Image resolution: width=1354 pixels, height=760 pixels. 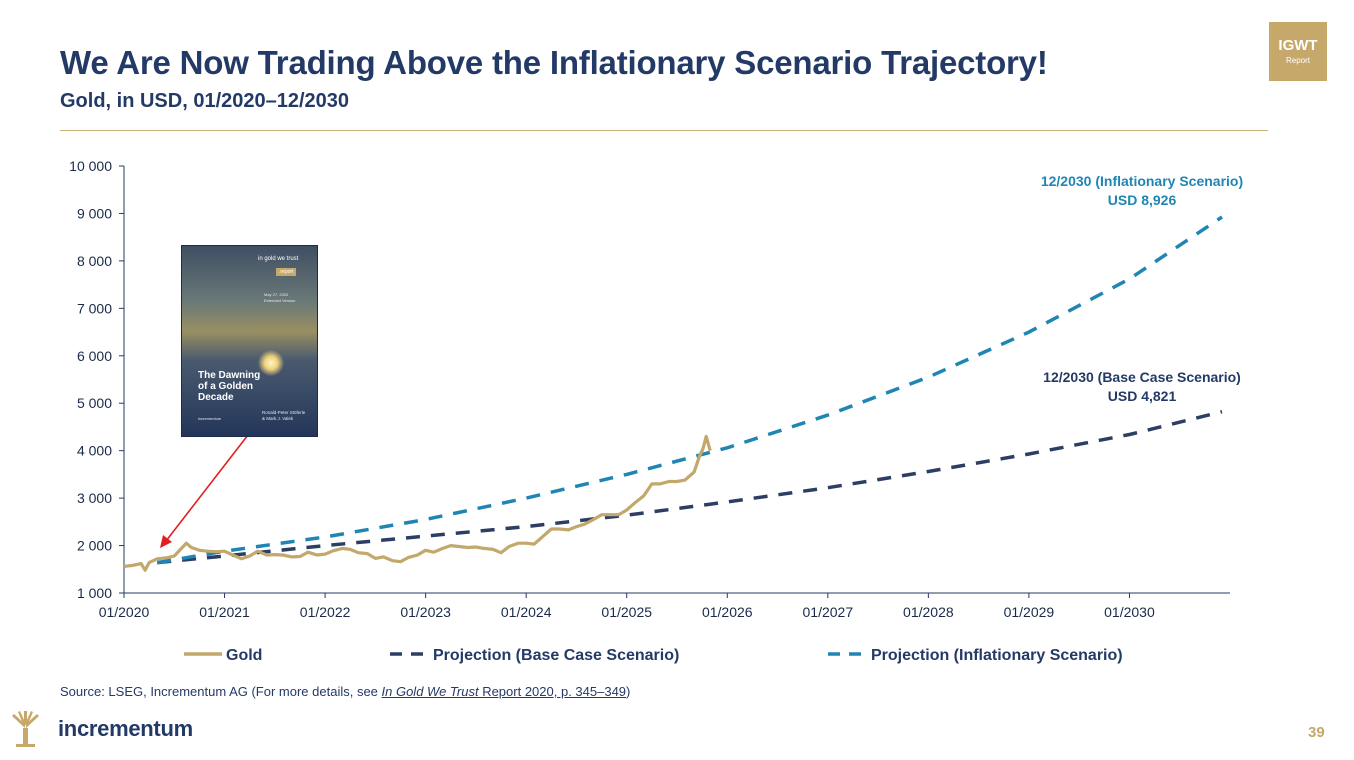 What do you see at coordinates (216, 397) in the screenshot?
I see `cover-title-line3: Decade` at bounding box center [216, 397].